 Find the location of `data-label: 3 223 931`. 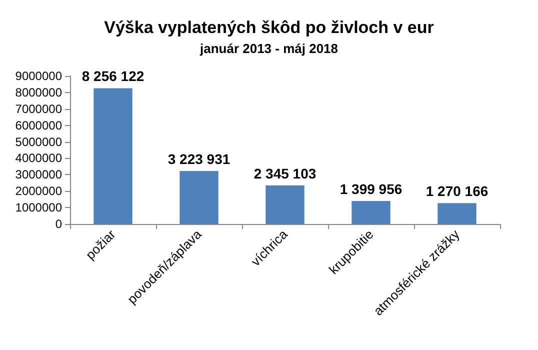

data-label: 3 223 931 is located at coordinates (199, 158).